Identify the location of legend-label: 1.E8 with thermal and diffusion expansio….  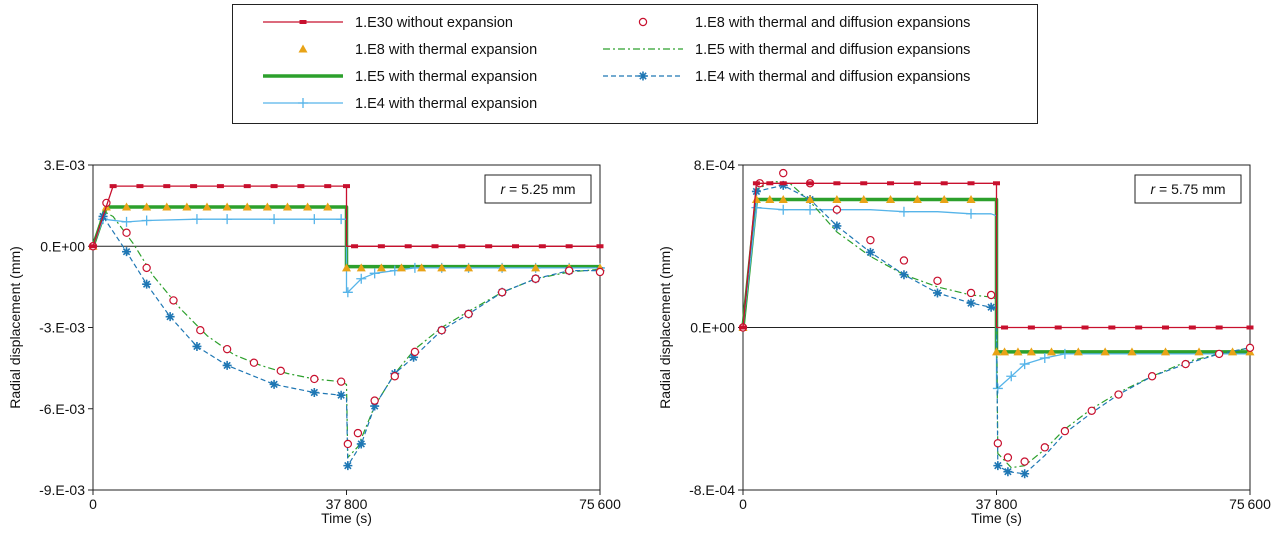
(832, 23).